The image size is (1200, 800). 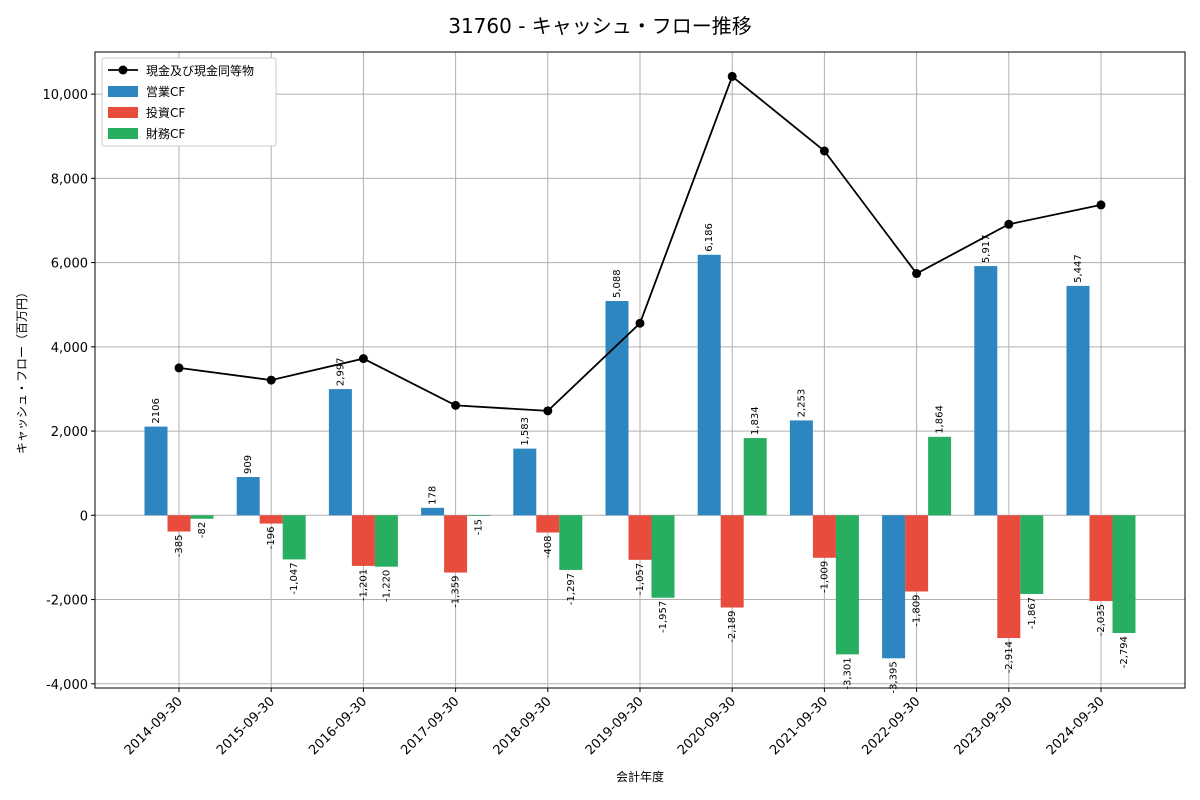 What do you see at coordinates (640, 776) in the screenshot?
I see `x-axis-label: 会計年度` at bounding box center [640, 776].